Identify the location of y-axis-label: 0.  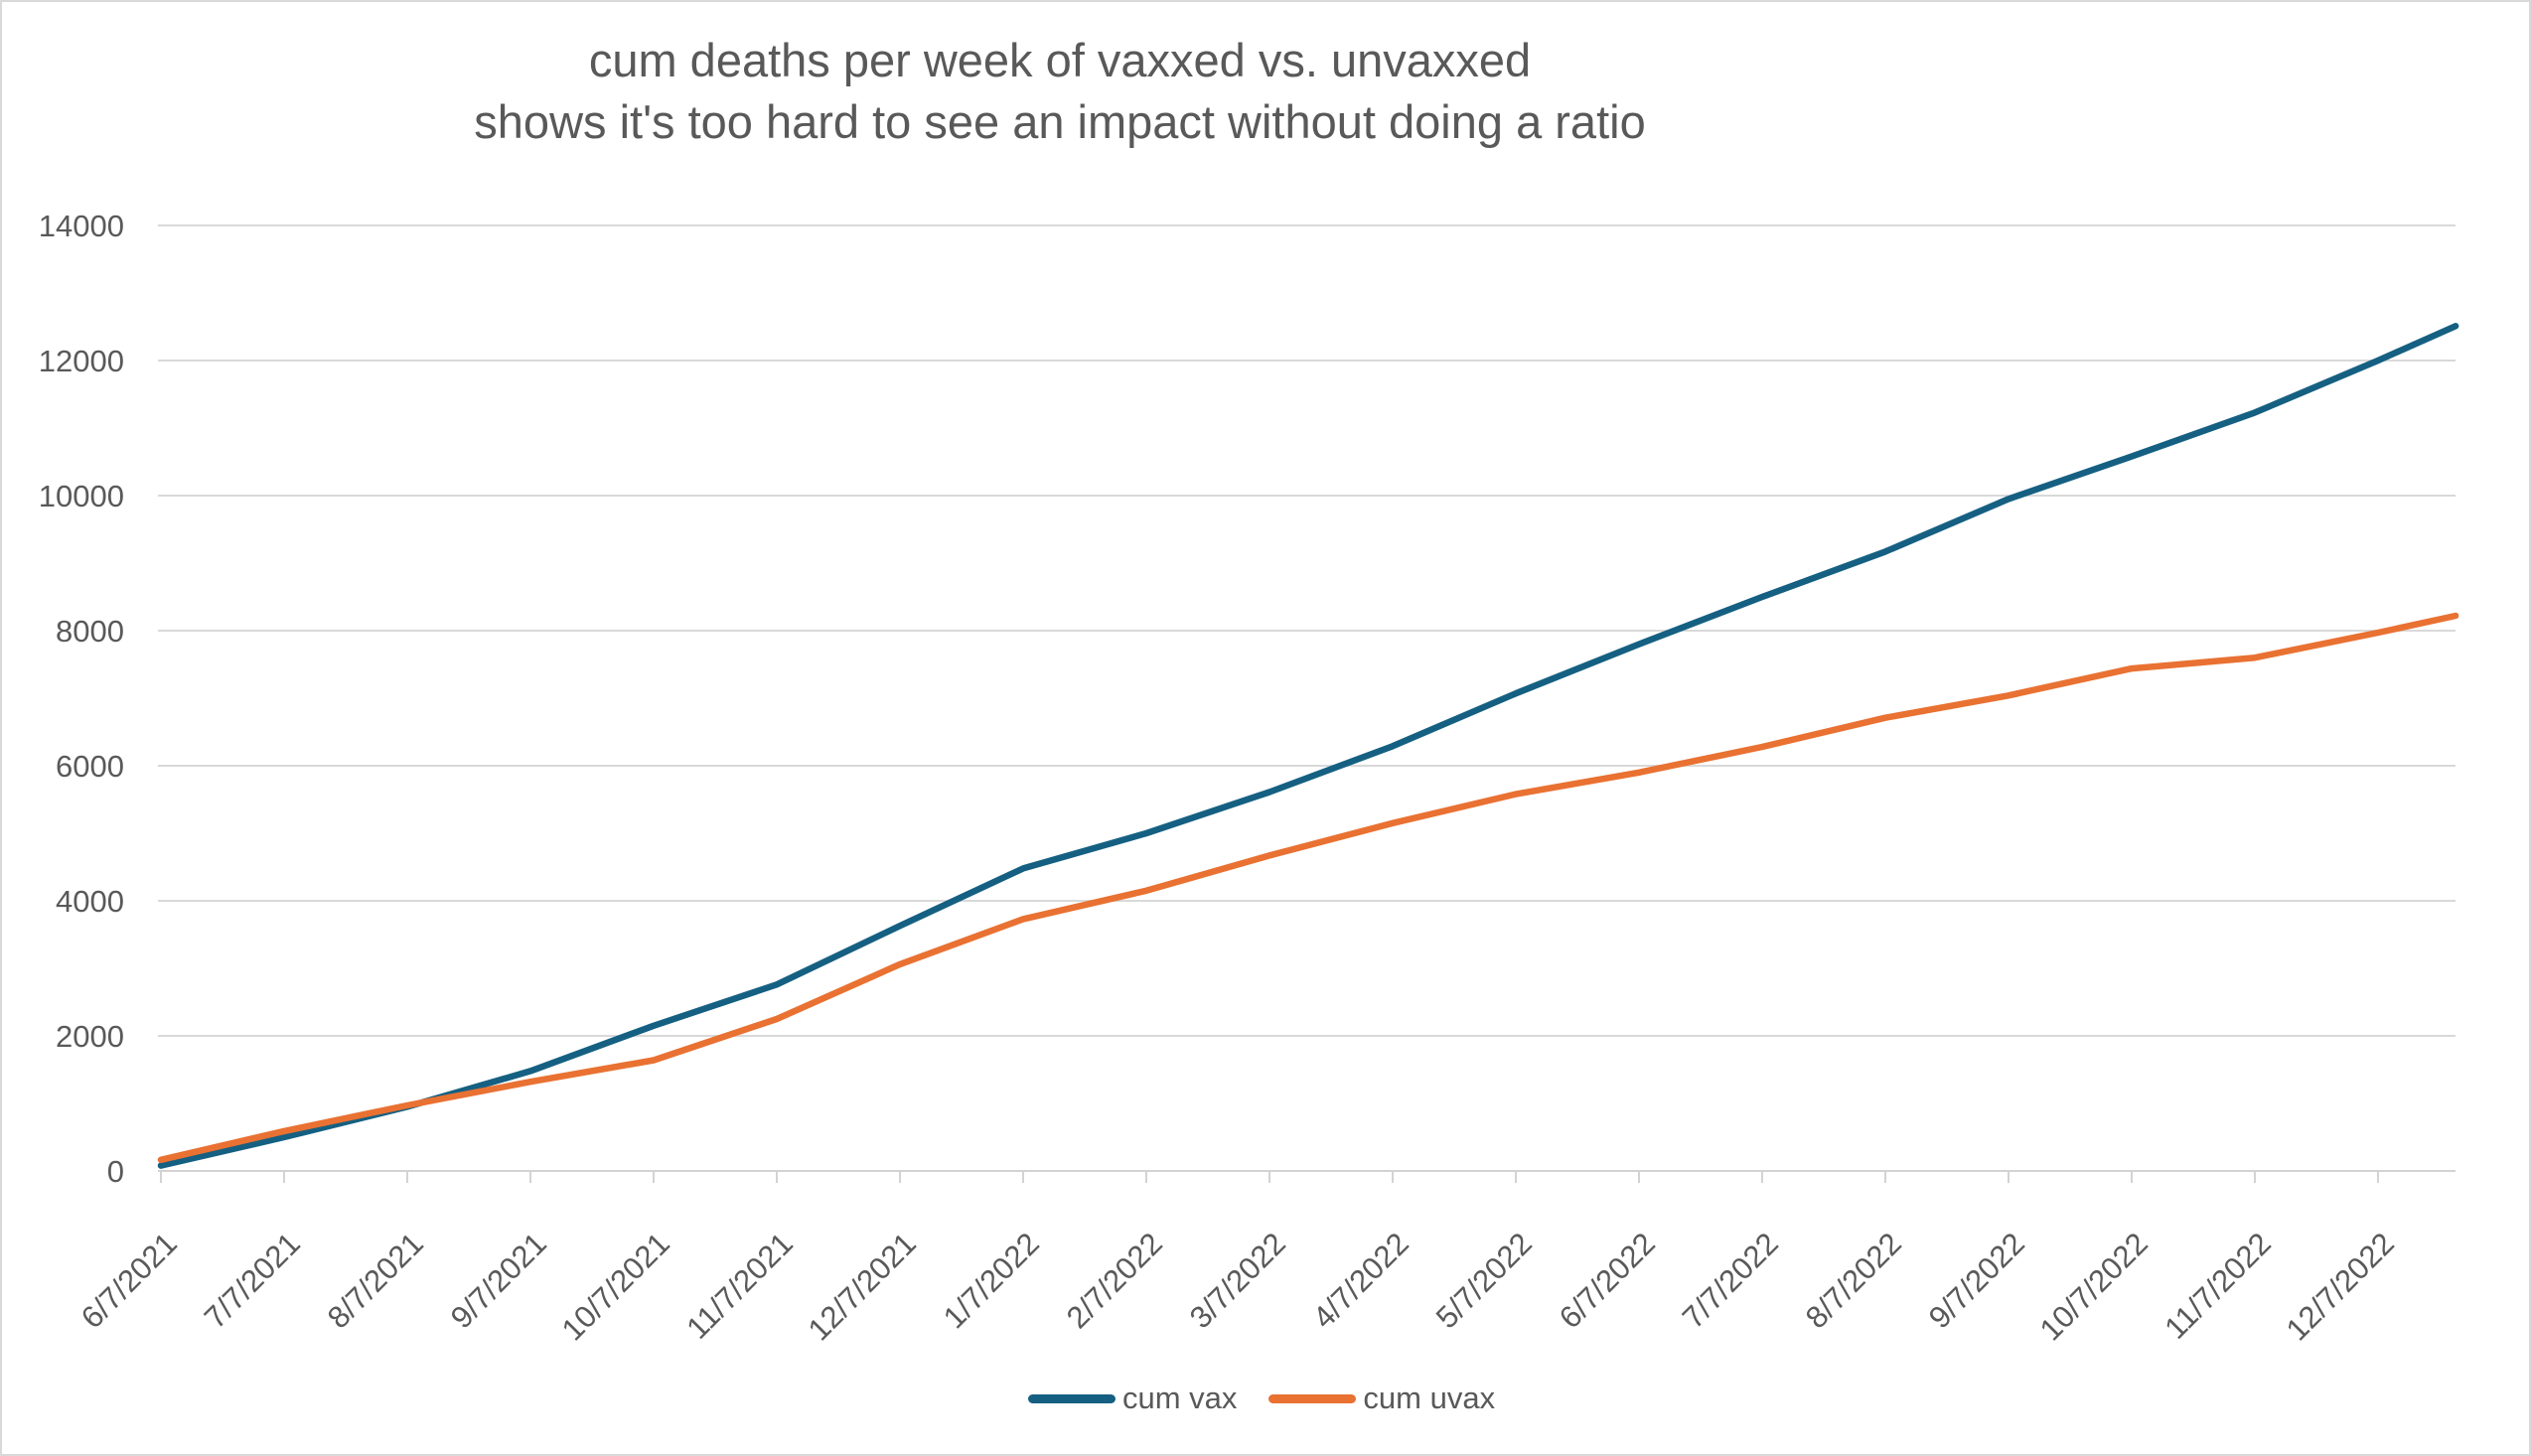
(115, 1171).